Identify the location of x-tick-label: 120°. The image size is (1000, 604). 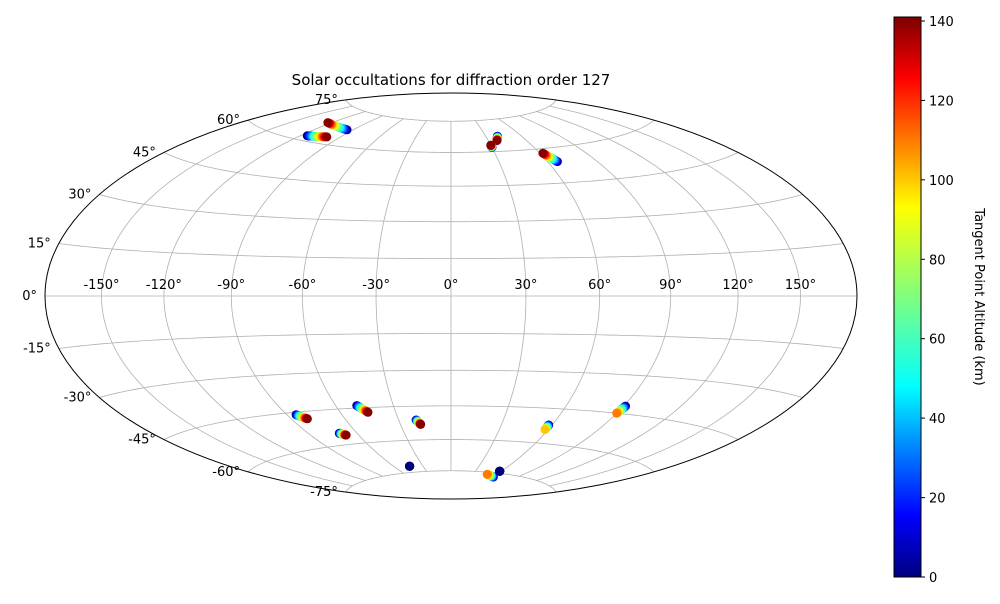
(737, 285).